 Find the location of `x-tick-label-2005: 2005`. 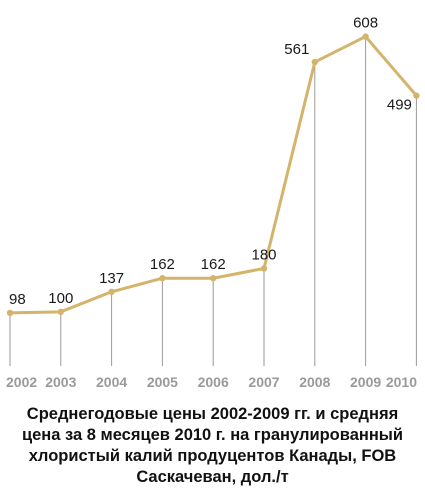

x-tick-label-2005: 2005 is located at coordinates (162, 382).